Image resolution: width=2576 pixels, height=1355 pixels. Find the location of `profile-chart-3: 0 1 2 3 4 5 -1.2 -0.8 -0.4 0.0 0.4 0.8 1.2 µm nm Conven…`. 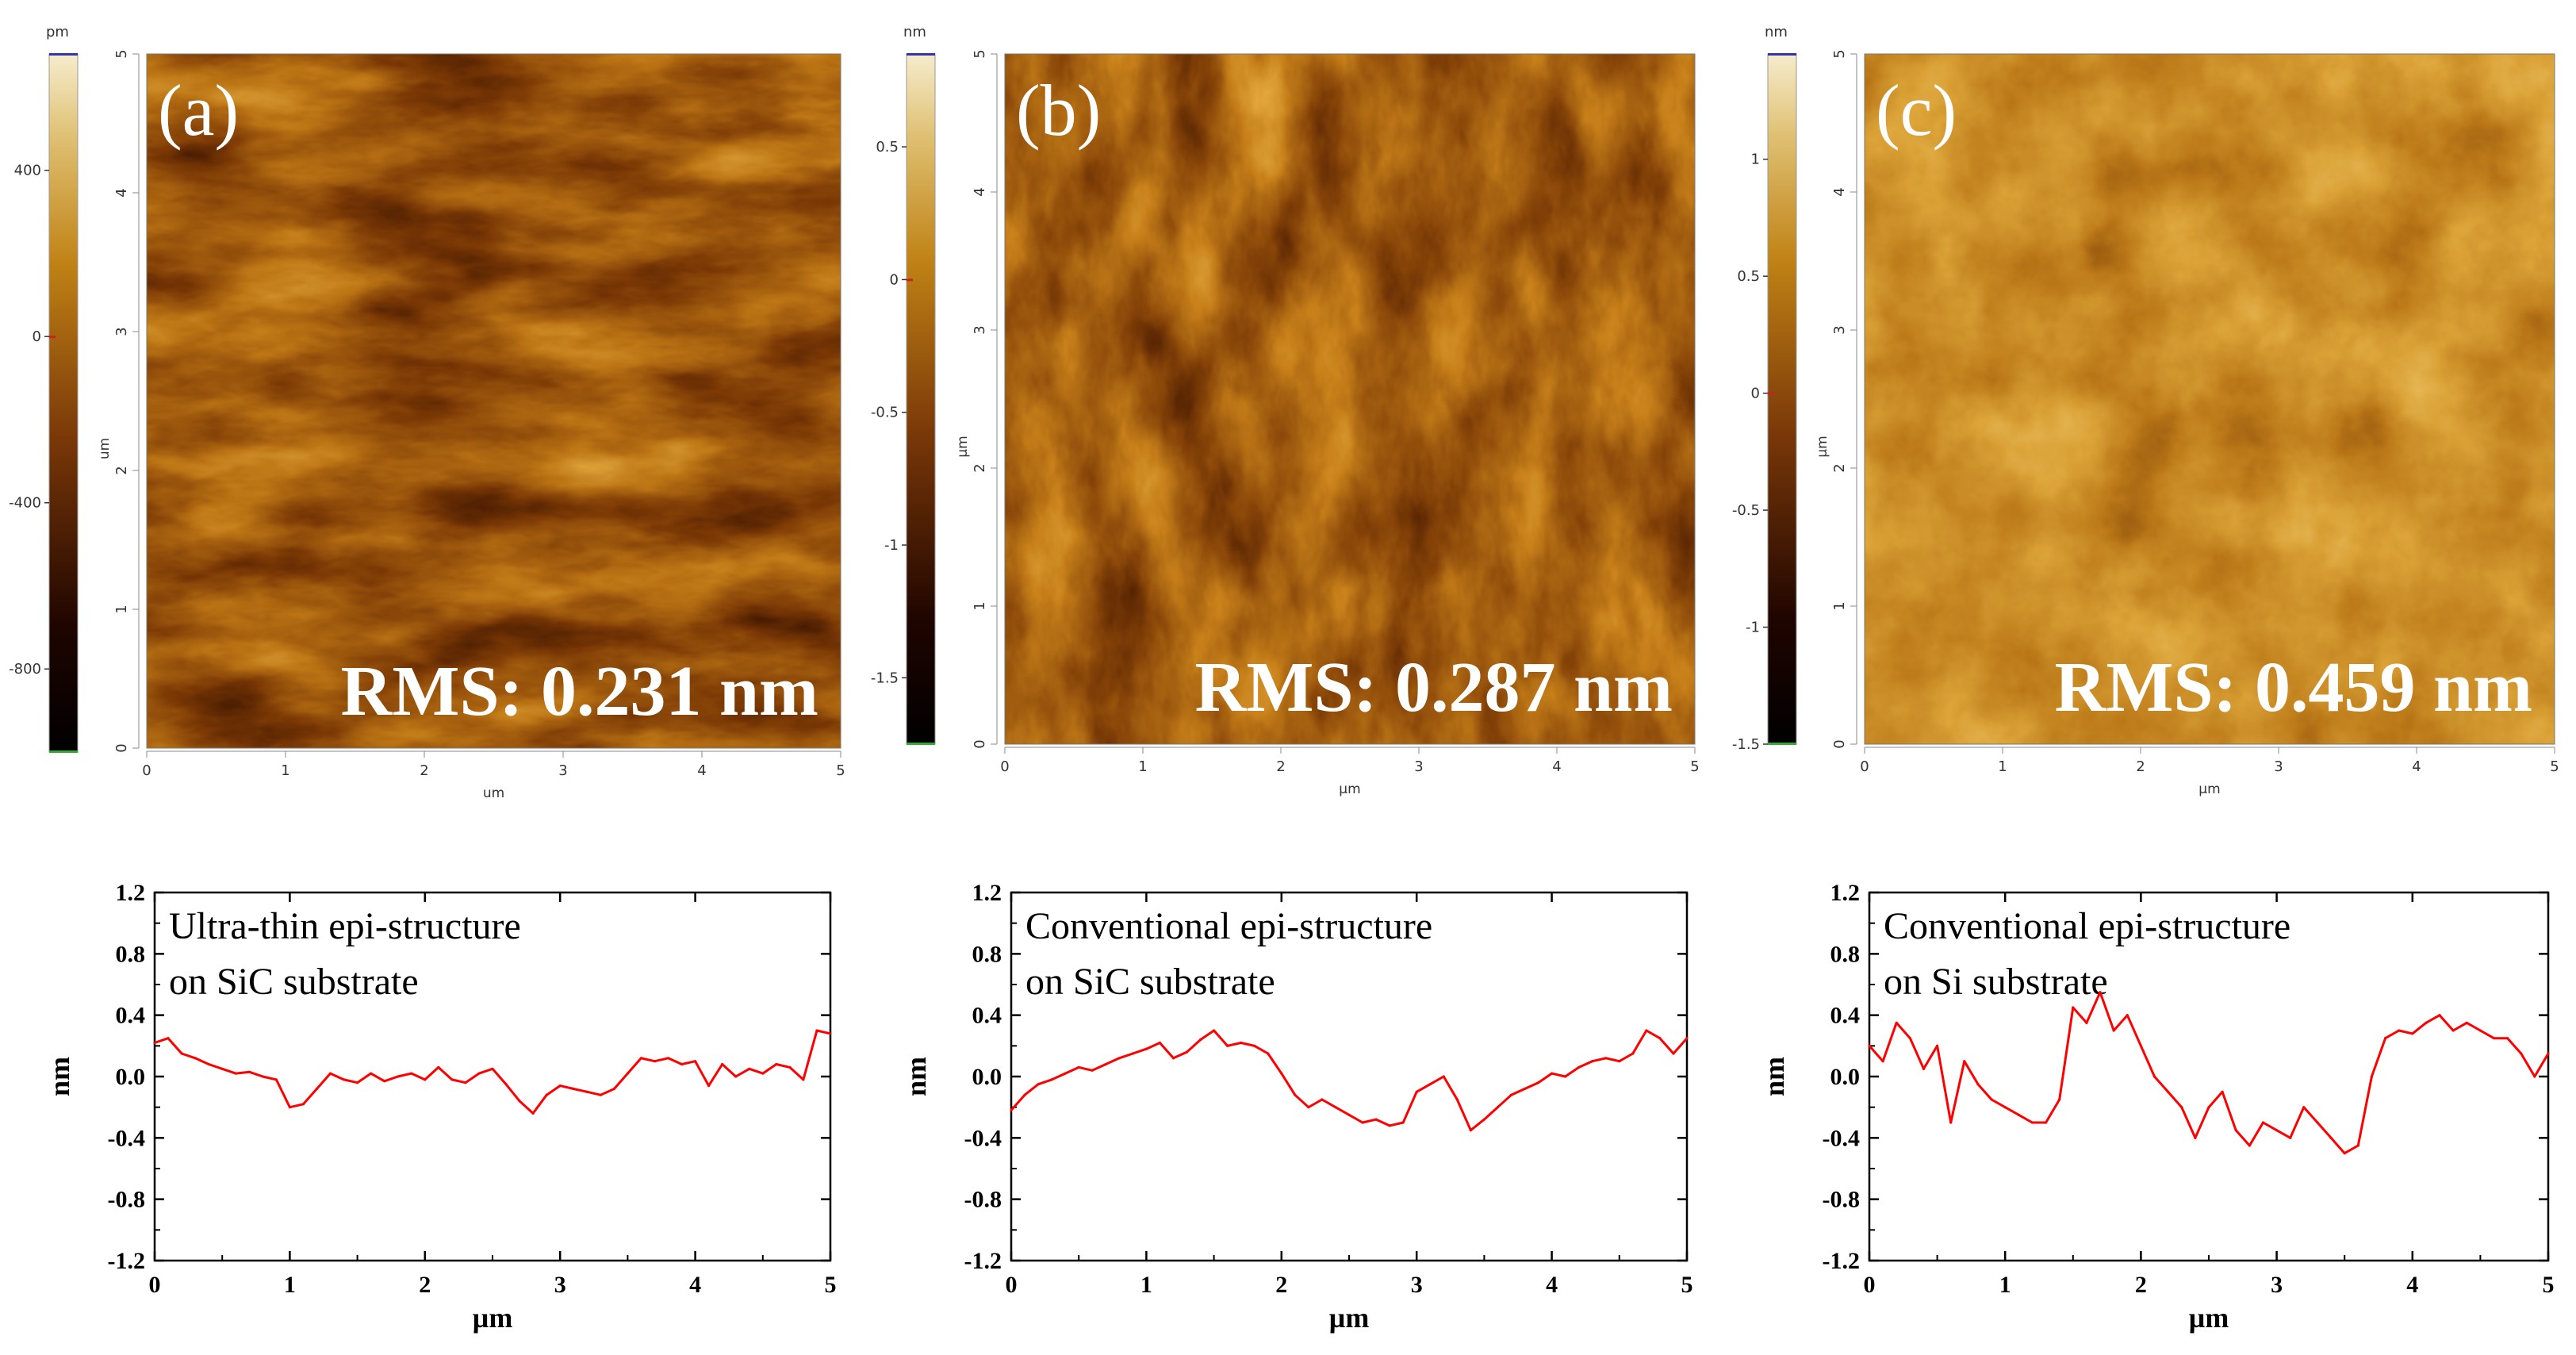

profile-chart-3: 0 1 2 3 4 5 -1.2 -0.8 -0.4 0.0 0.4 0.8 1.2 µm nm Conven… is located at coordinates (2156, 1107).